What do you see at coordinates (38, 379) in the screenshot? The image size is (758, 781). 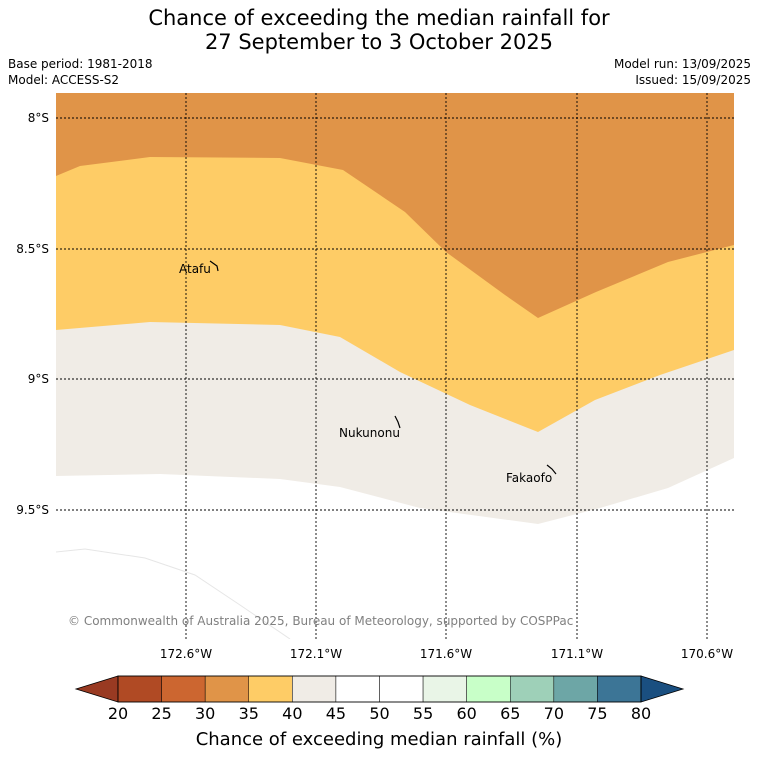 I see `lat-label-9s: 9°S` at bounding box center [38, 379].